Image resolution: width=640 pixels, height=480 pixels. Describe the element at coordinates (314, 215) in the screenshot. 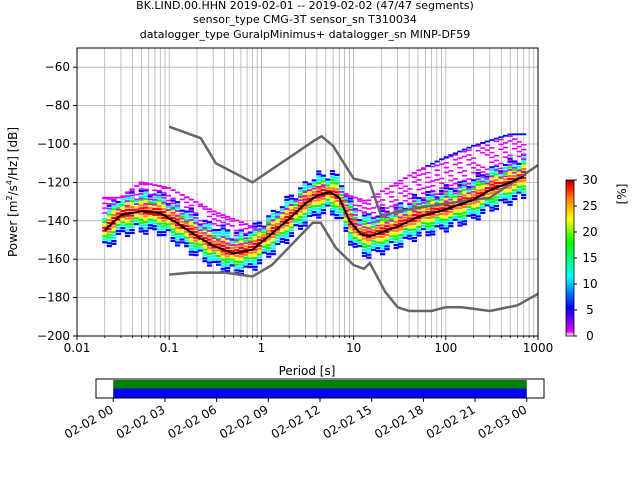

I see `mode-line` at that location.